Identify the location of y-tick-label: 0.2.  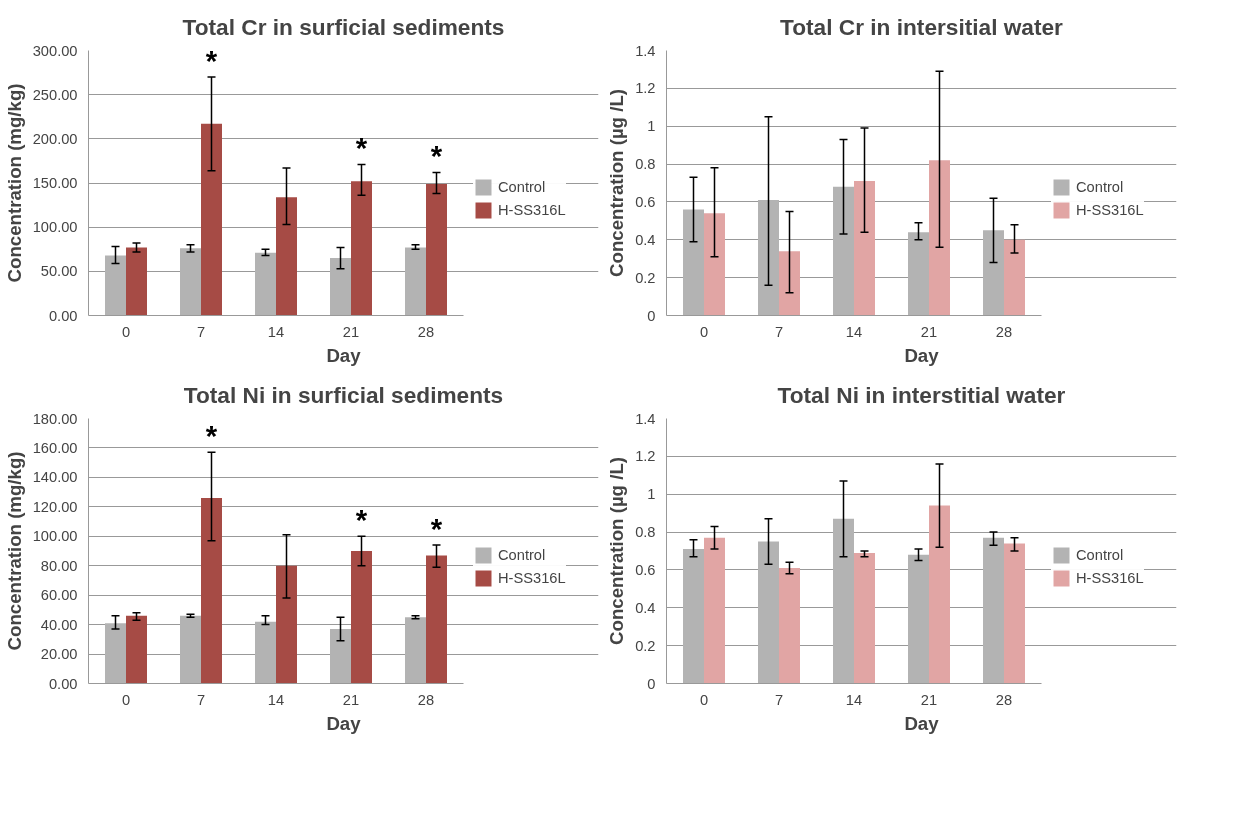
(645, 277).